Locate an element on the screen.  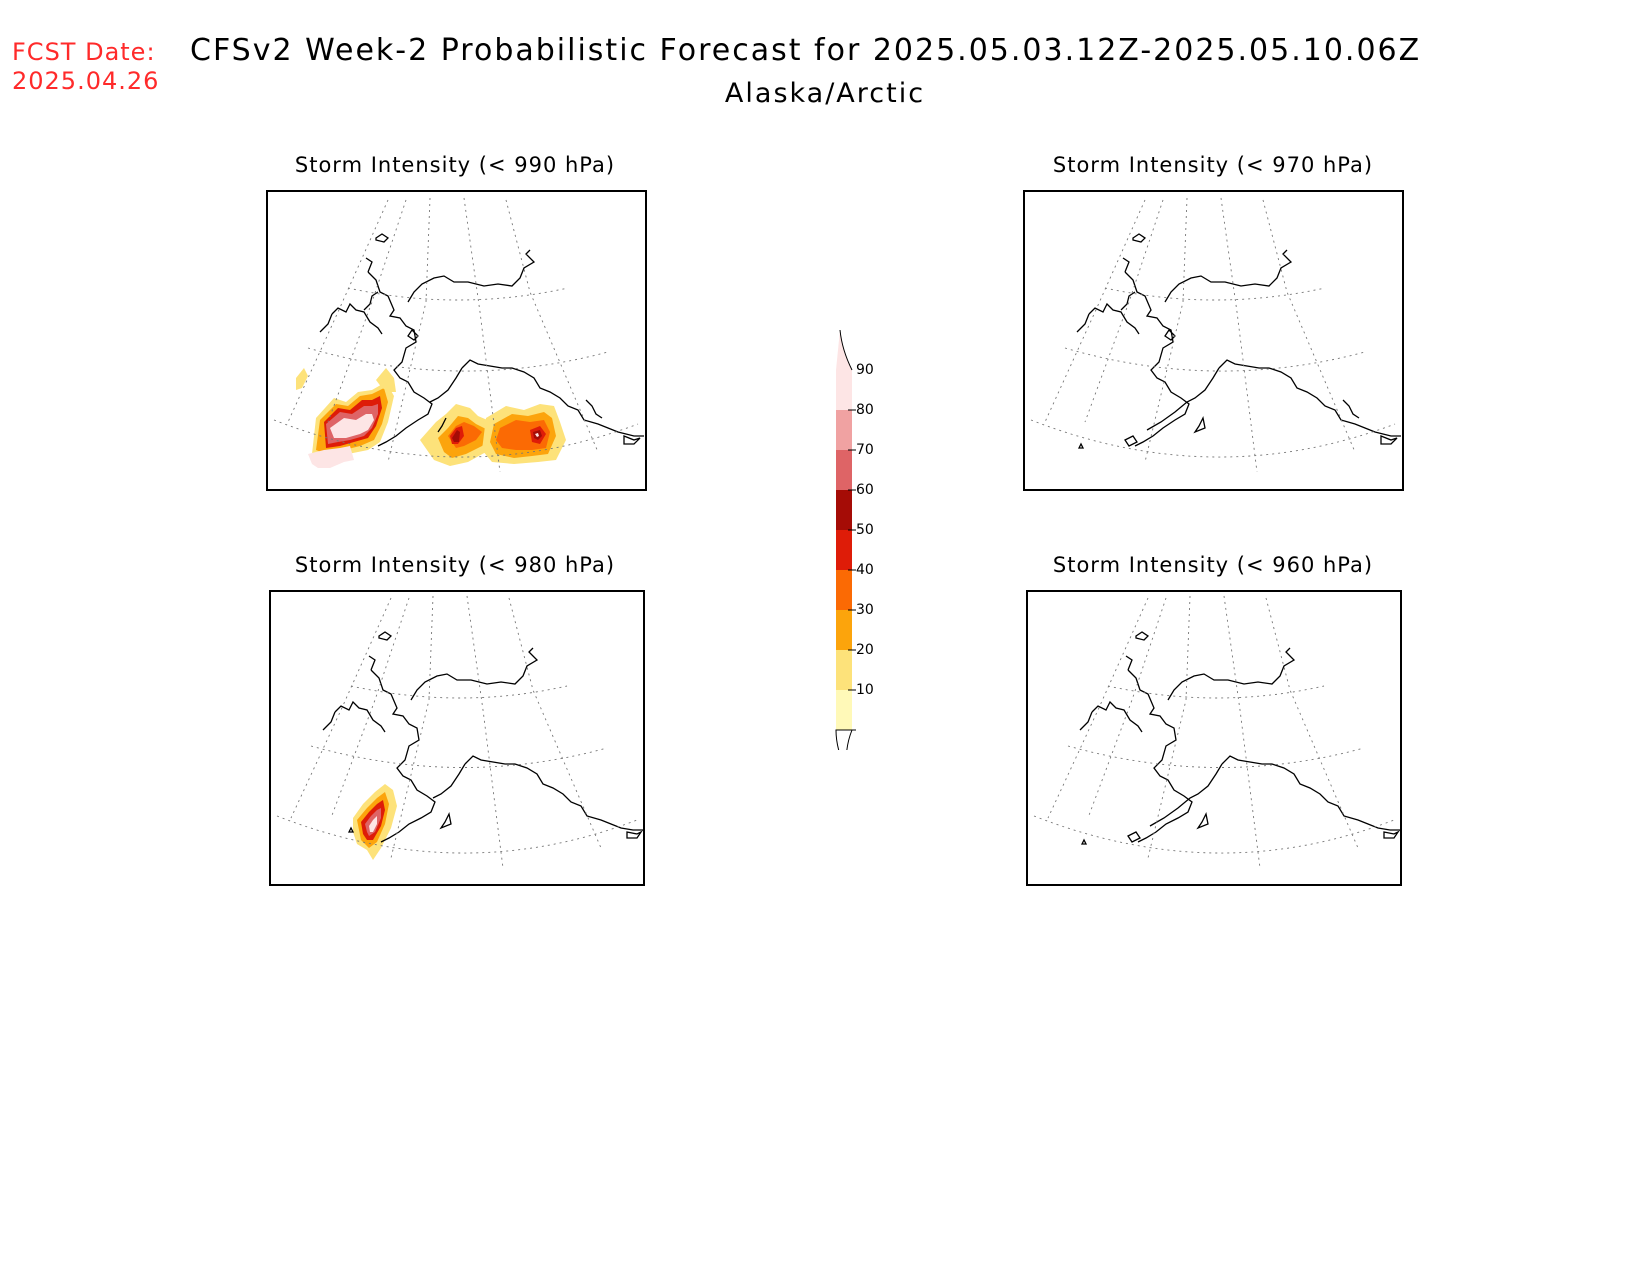
legend-tick-label: 20 is located at coordinates (865, 650).